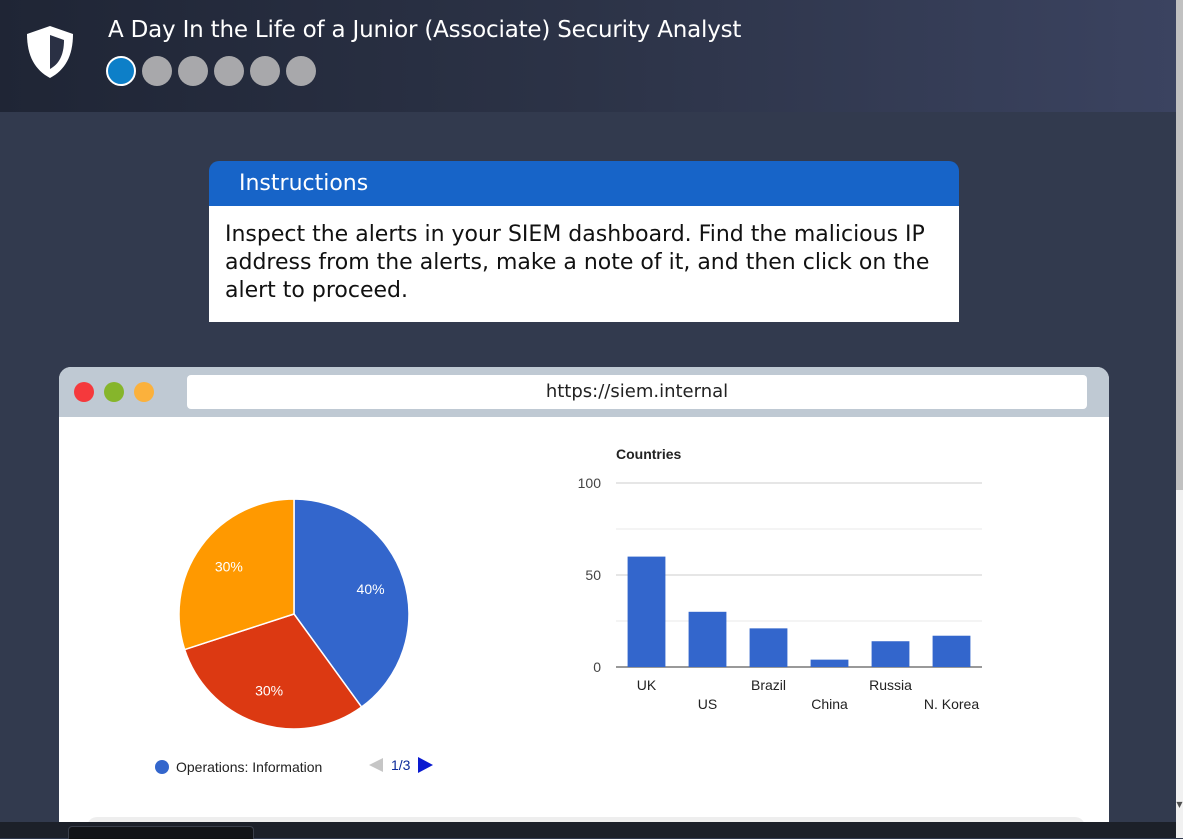 Image resolution: width=1183 pixels, height=839 pixels. I want to click on x-tick-label: Russia, so click(890, 685).